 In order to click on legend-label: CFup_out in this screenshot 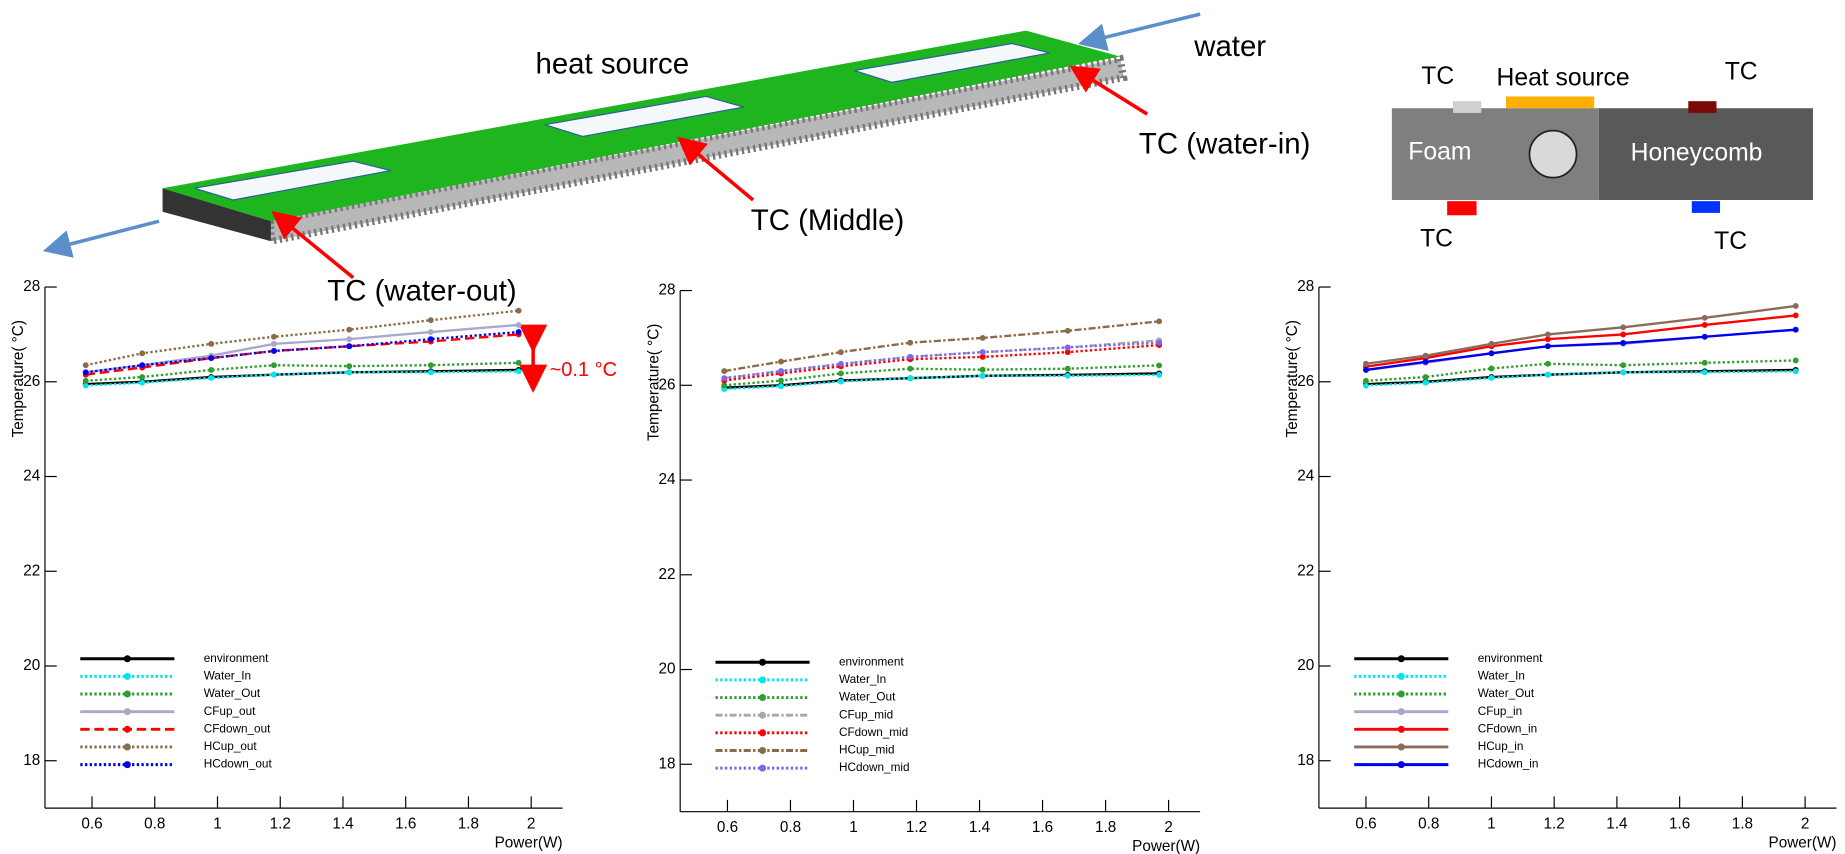, I will do `click(230, 711)`.